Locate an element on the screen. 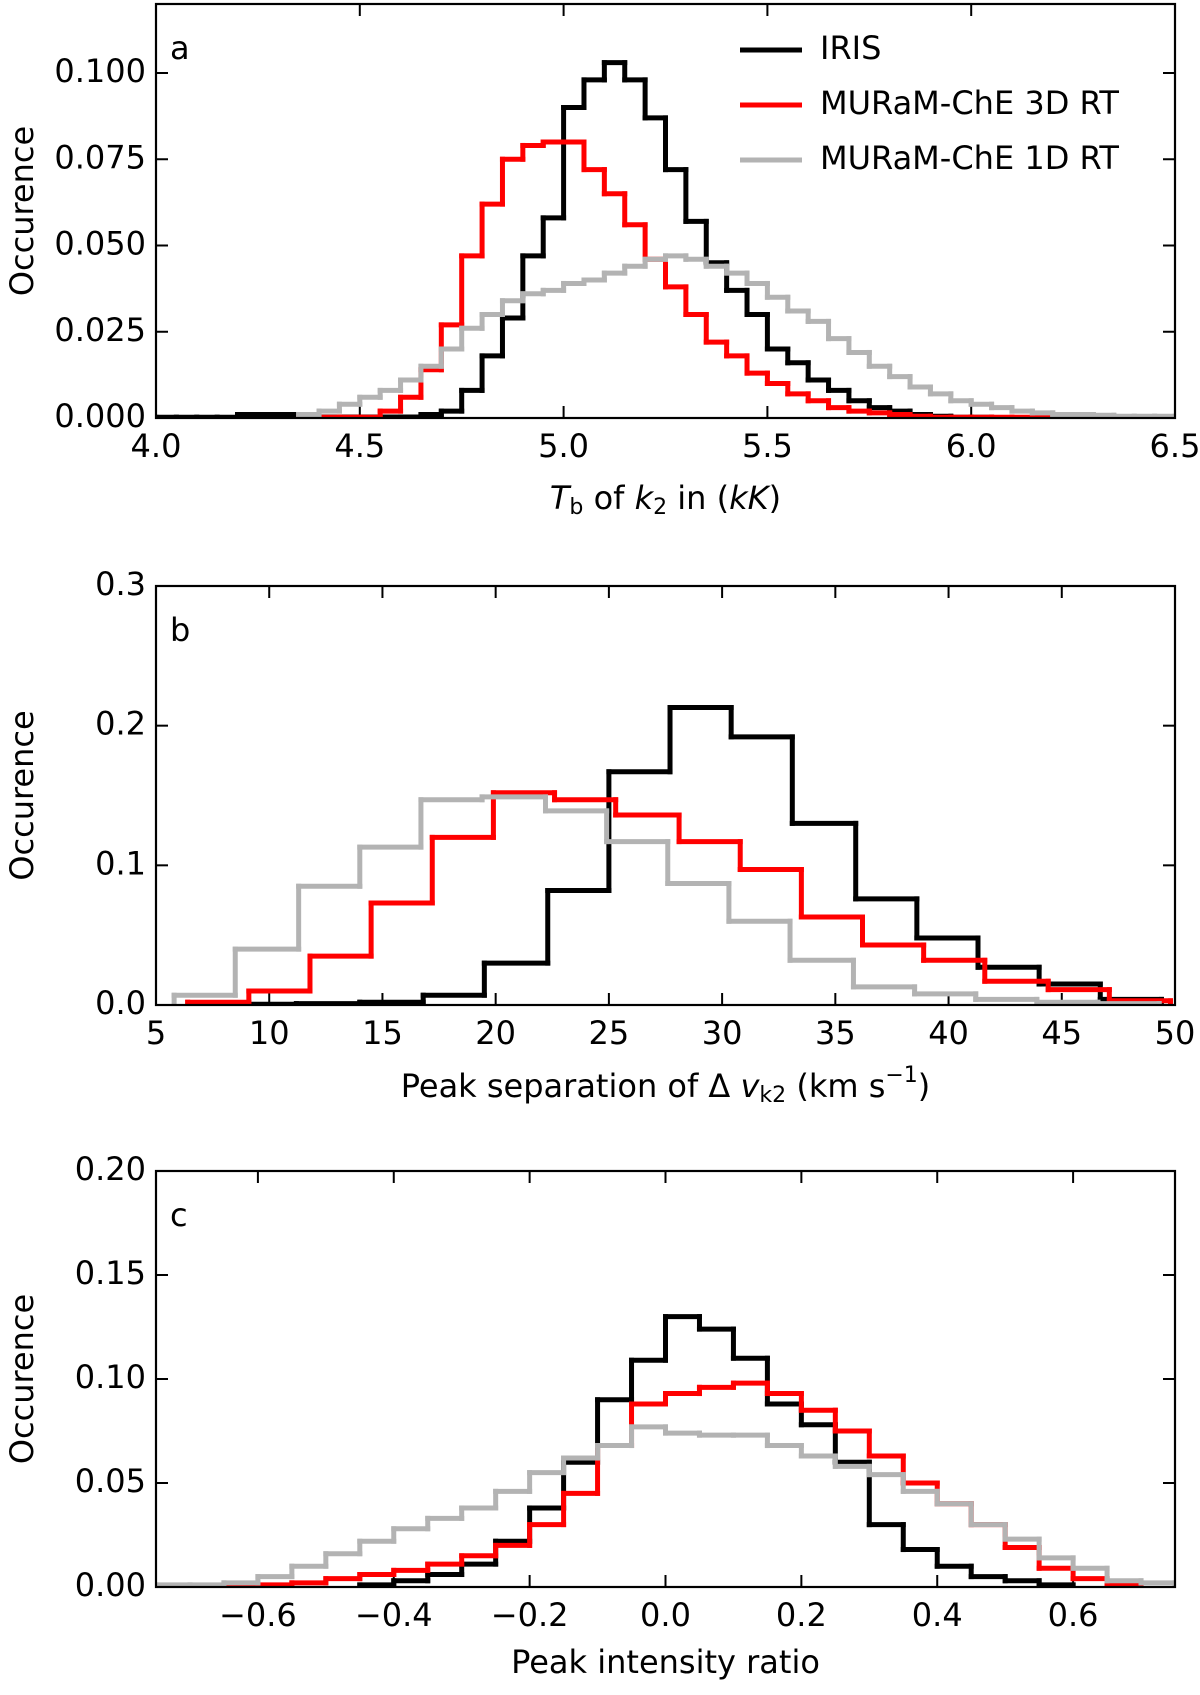 Image resolution: width=1200 pixels, height=1695 pixels. x-tick-label: 20 is located at coordinates (495, 1033).